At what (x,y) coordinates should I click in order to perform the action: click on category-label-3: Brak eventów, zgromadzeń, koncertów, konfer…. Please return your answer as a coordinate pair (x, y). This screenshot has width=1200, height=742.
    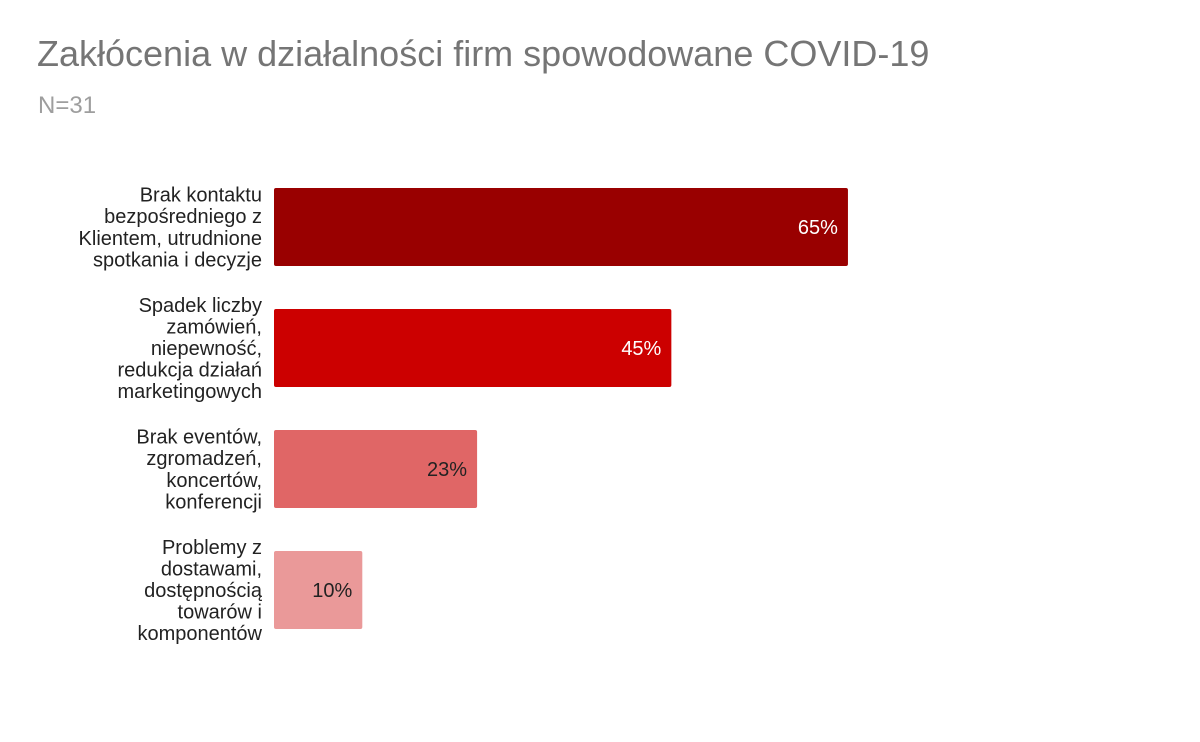
    Looking at the image, I should click on (199, 470).